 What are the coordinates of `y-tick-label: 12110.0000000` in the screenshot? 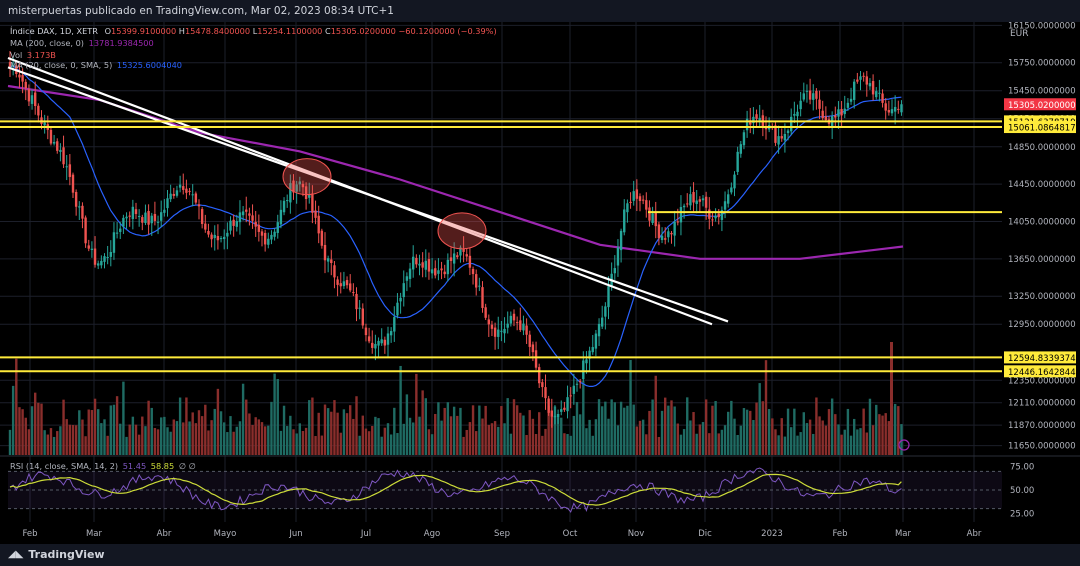 It's located at (1042, 404).